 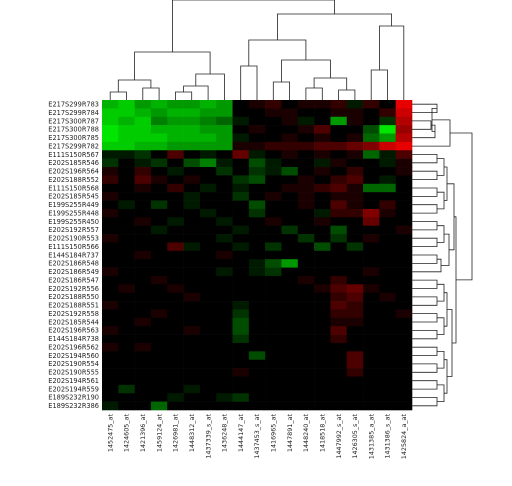 What do you see at coordinates (404, 146) in the screenshot?
I see `heatmap-cell-r5-c18` at bounding box center [404, 146].